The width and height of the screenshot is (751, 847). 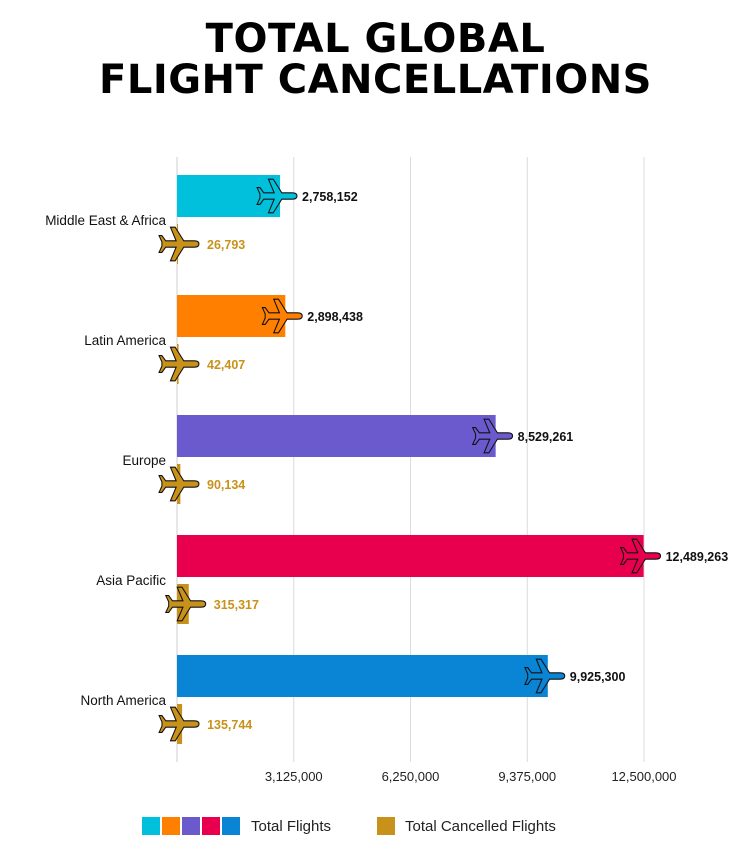 I want to click on total-flights-value-label: 12,489,263, so click(x=697, y=557).